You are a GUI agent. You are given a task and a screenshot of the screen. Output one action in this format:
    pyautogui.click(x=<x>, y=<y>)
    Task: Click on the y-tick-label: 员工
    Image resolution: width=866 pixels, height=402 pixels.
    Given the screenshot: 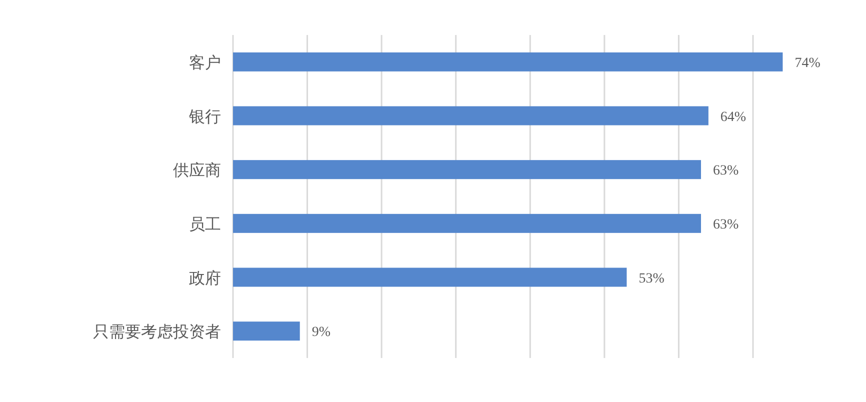 What is the action you would take?
    pyautogui.click(x=205, y=225)
    